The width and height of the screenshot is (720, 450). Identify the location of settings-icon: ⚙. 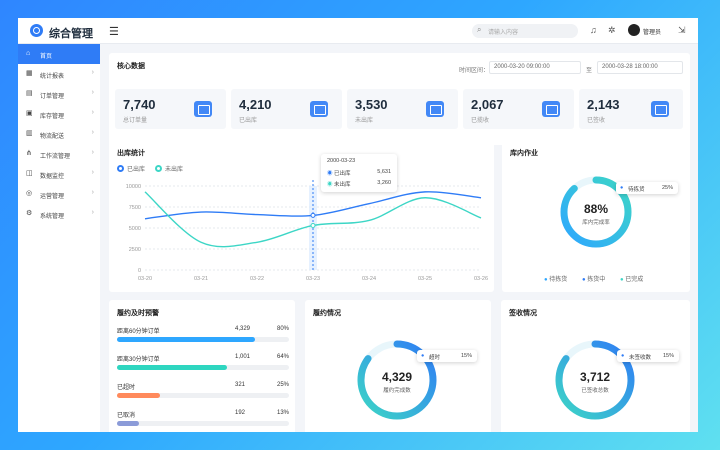
(29, 213).